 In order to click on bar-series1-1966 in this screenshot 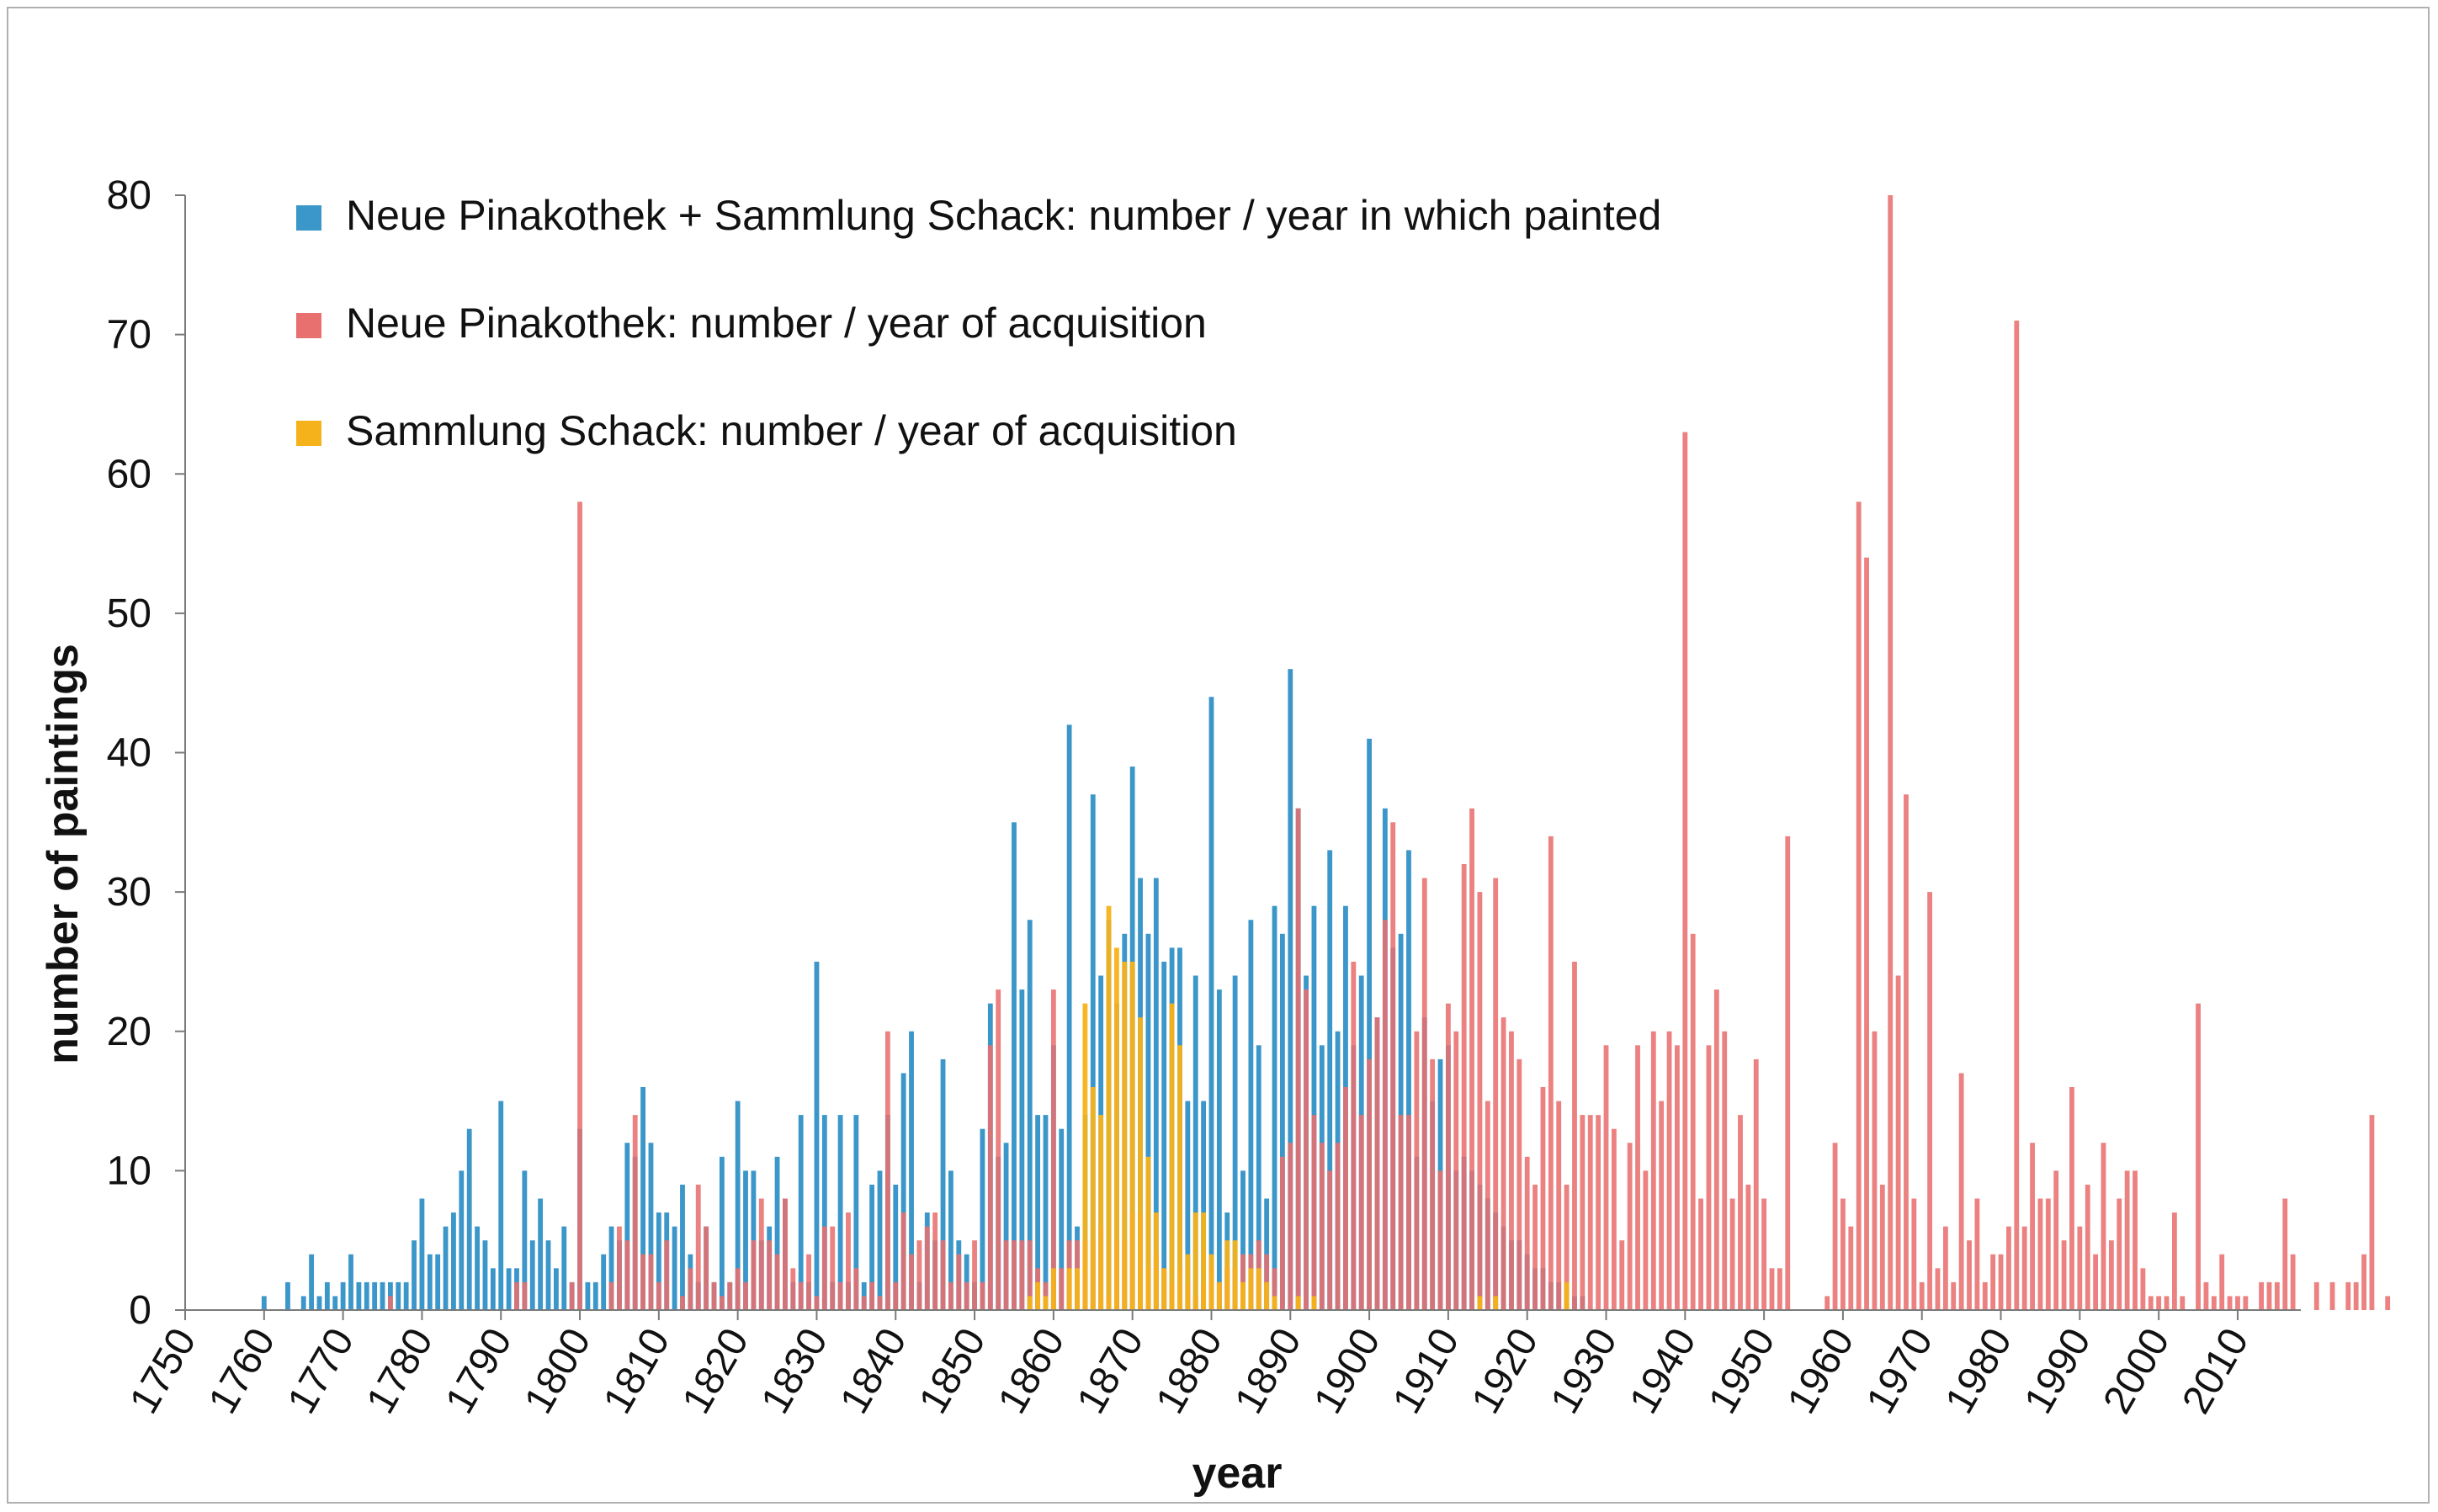, I will do `click(1891, 752)`.